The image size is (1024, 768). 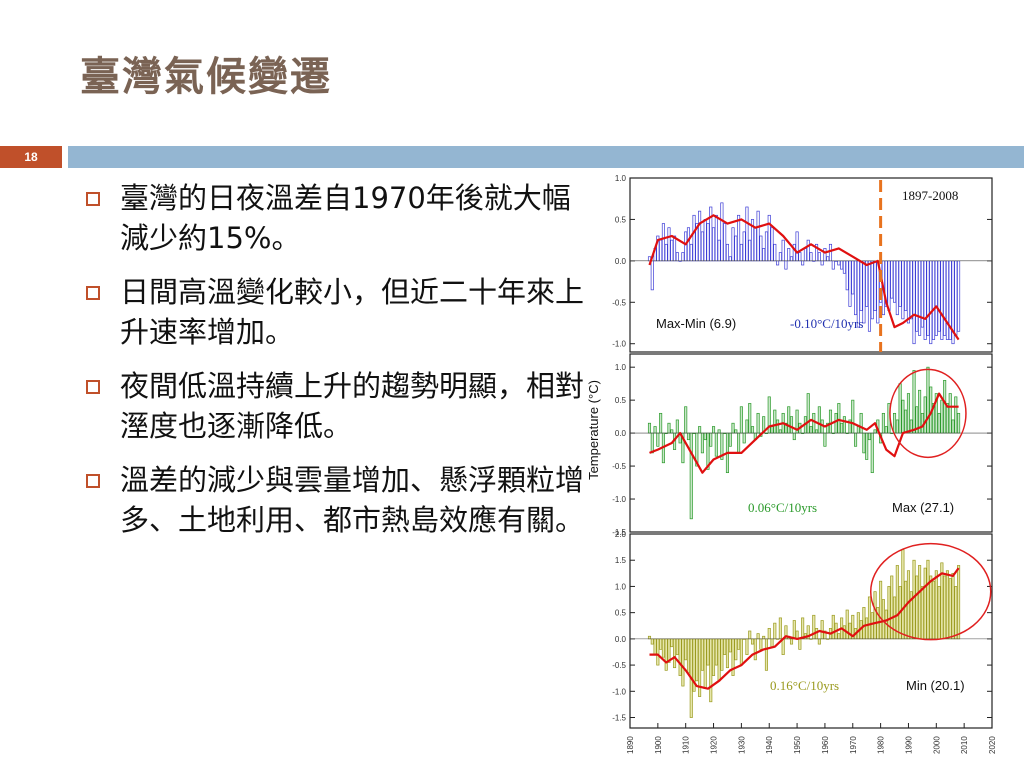 I want to click on y-tick-label: 1.0, so click(x=621, y=586).